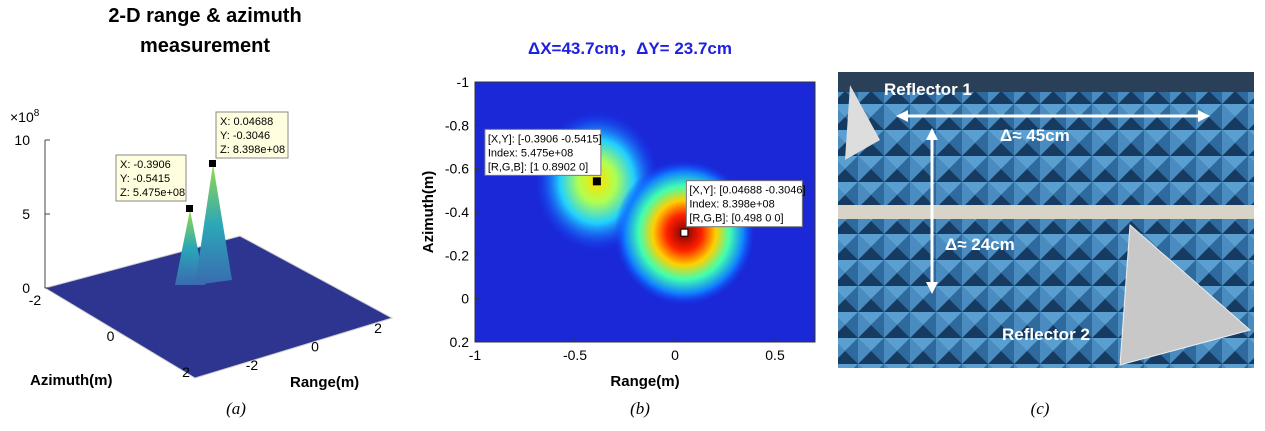  I want to click on y-tick-label: 0.2, so click(460, 342).